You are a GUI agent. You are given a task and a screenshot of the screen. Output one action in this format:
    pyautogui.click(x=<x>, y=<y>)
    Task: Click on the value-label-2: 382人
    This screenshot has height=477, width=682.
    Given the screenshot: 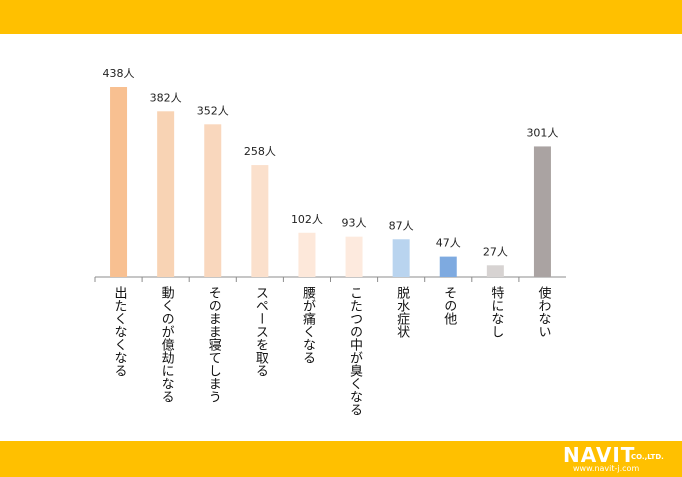 What is the action you would take?
    pyautogui.click(x=166, y=97)
    